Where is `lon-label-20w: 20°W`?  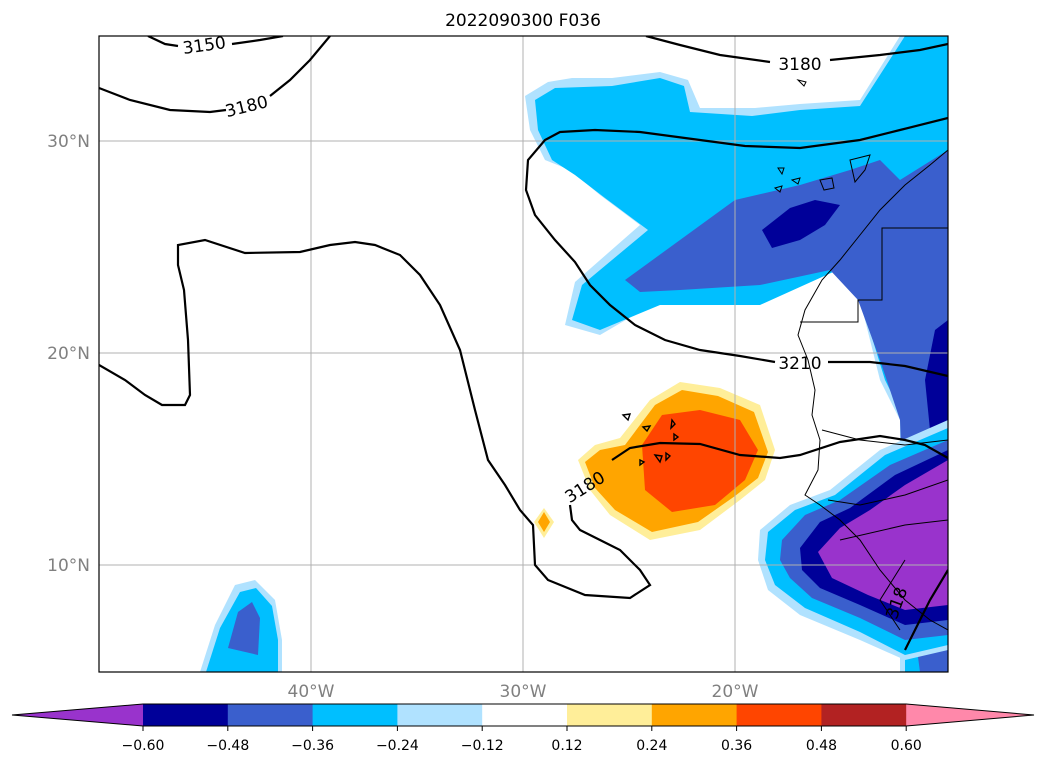
lon-label-20w: 20°W is located at coordinates (735, 692).